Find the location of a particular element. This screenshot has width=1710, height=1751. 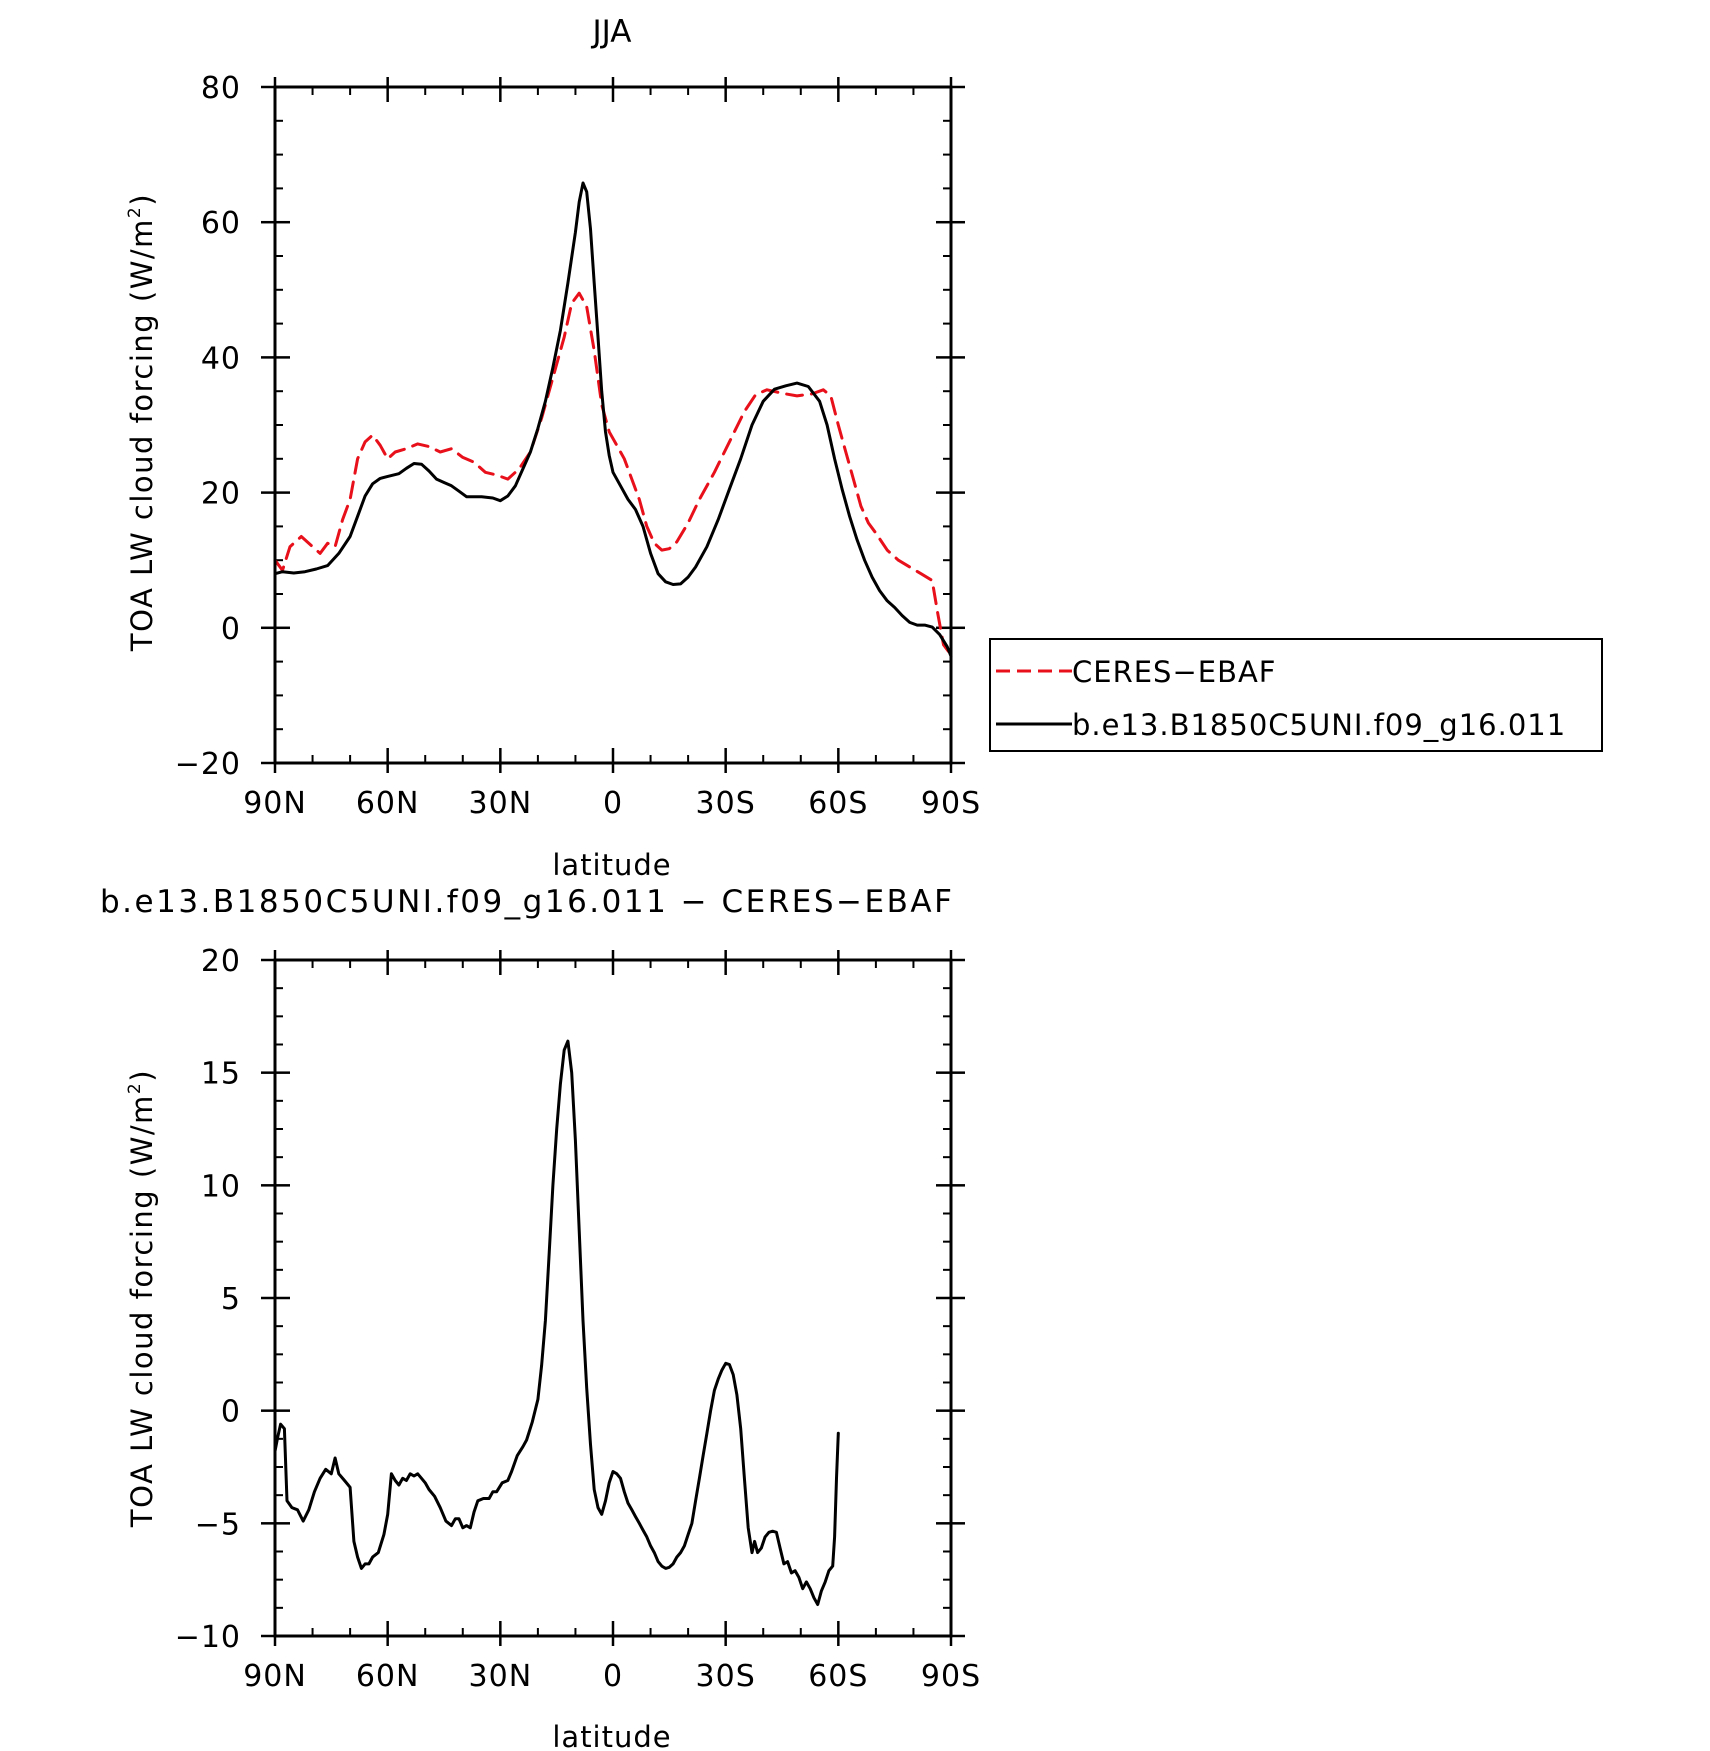

legend-box is located at coordinates (1296, 695).